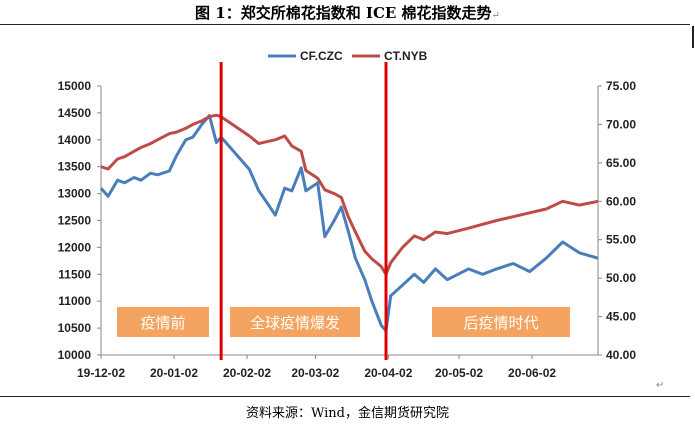 This screenshot has height=425, width=695. Describe the element at coordinates (621, 355) in the screenshot. I see `right-axis-tick-label: 40.00` at that location.